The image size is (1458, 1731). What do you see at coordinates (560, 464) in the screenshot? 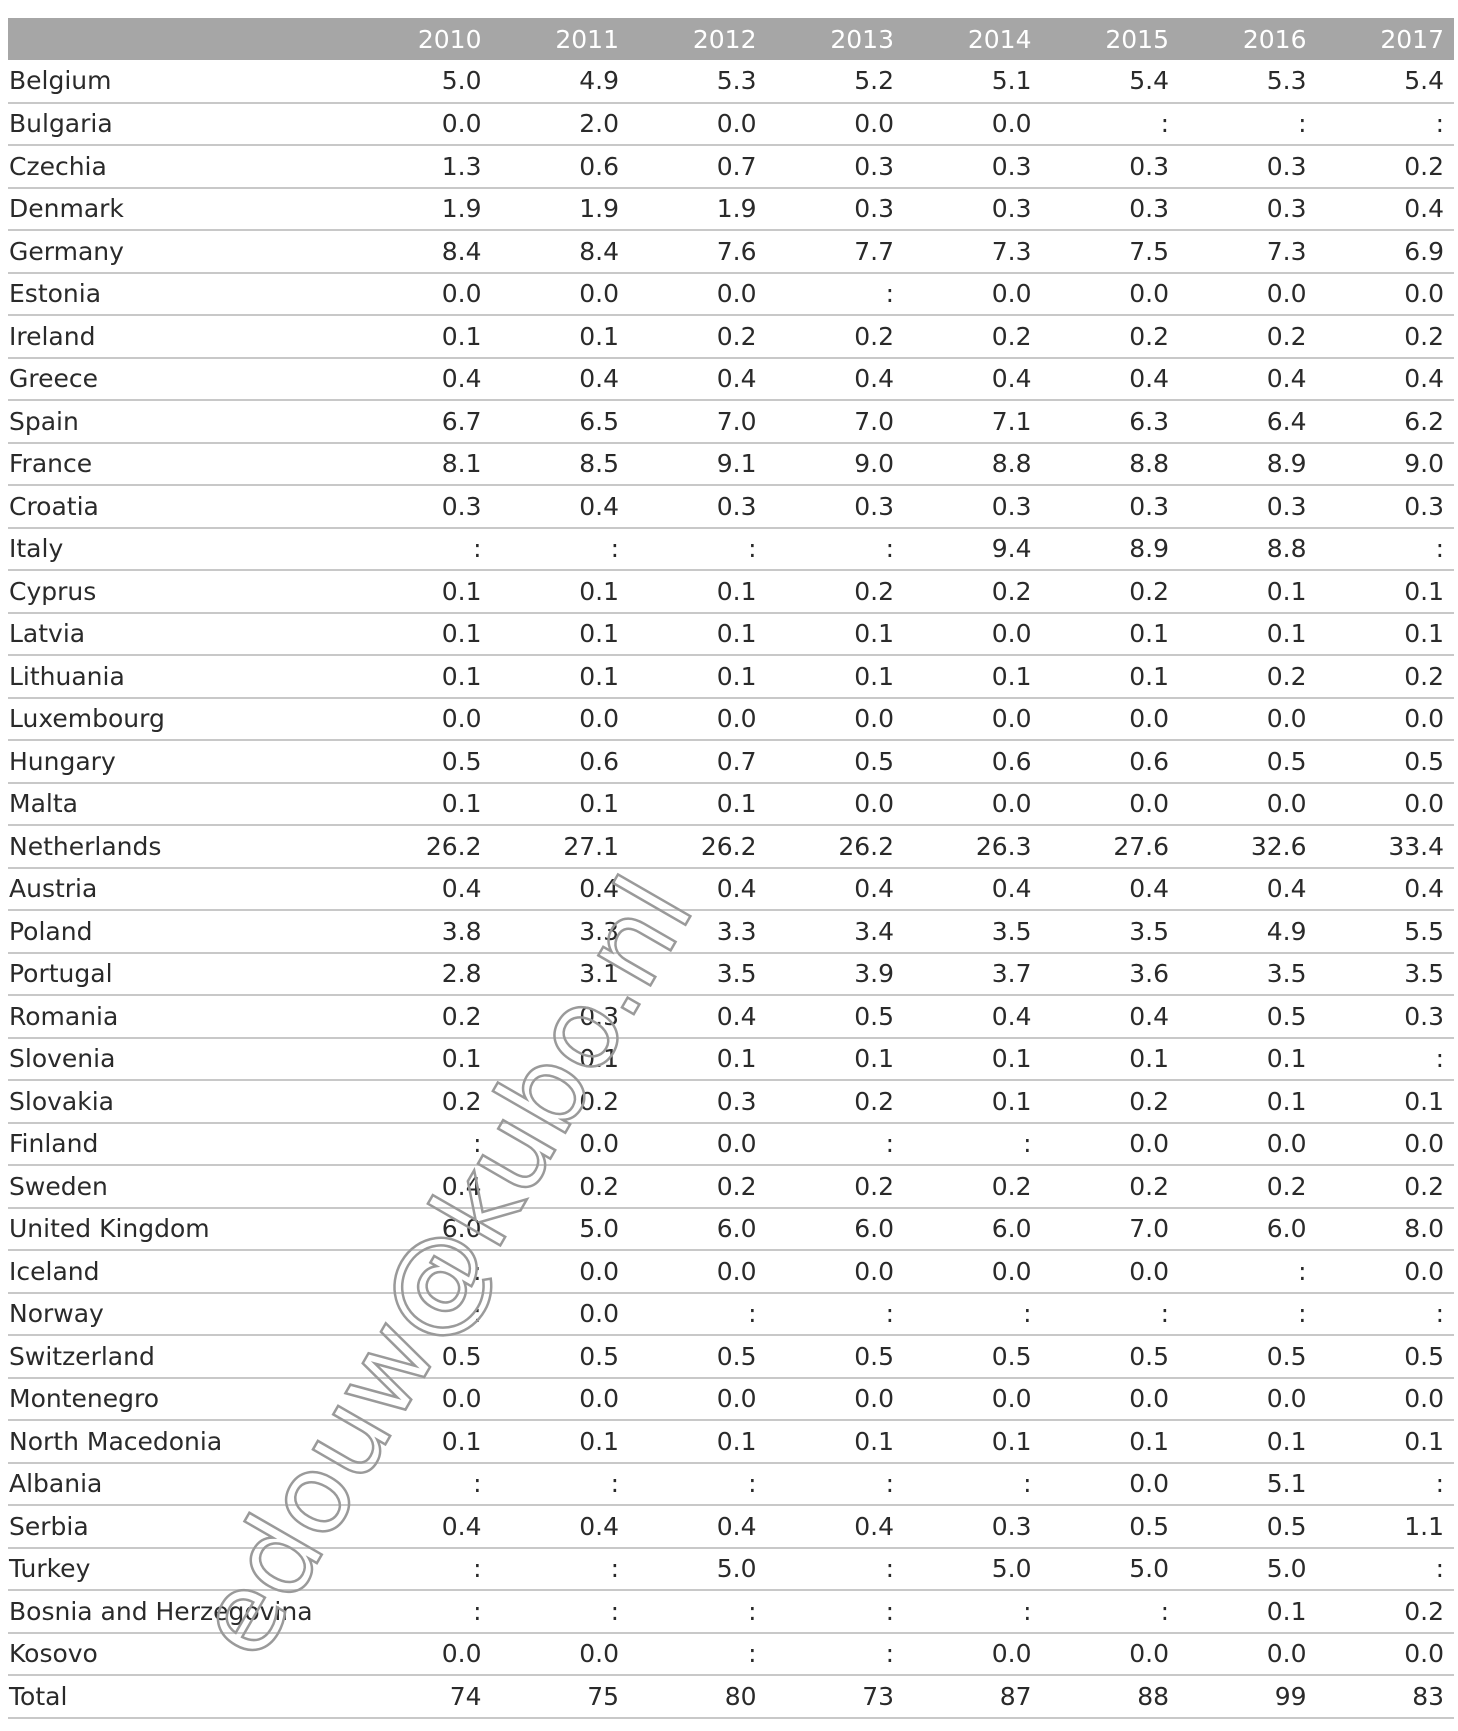
I see `value-cell: 8.5` at bounding box center [560, 464].